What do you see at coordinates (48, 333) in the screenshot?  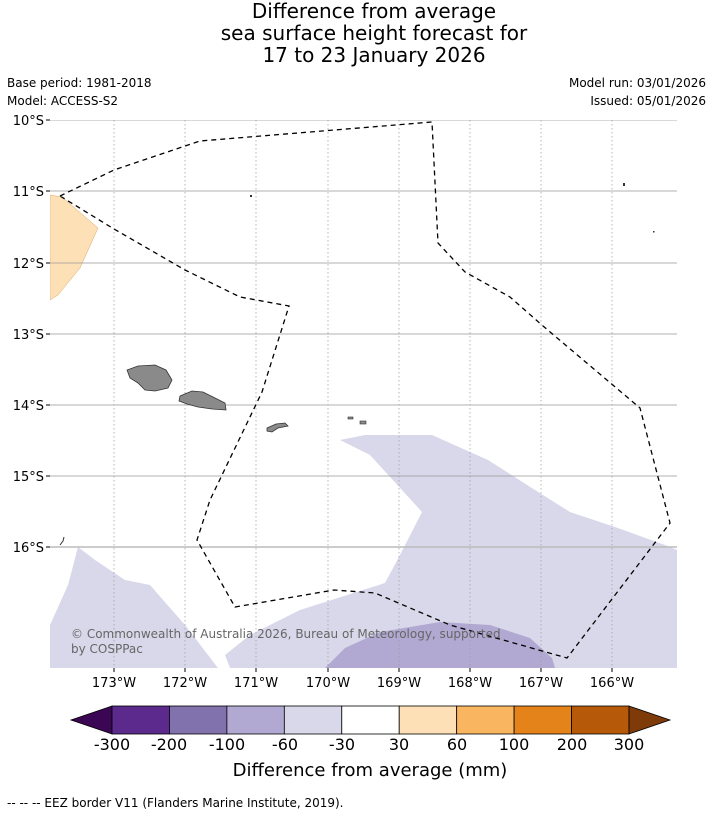 I see `latitude-ticks` at bounding box center [48, 333].